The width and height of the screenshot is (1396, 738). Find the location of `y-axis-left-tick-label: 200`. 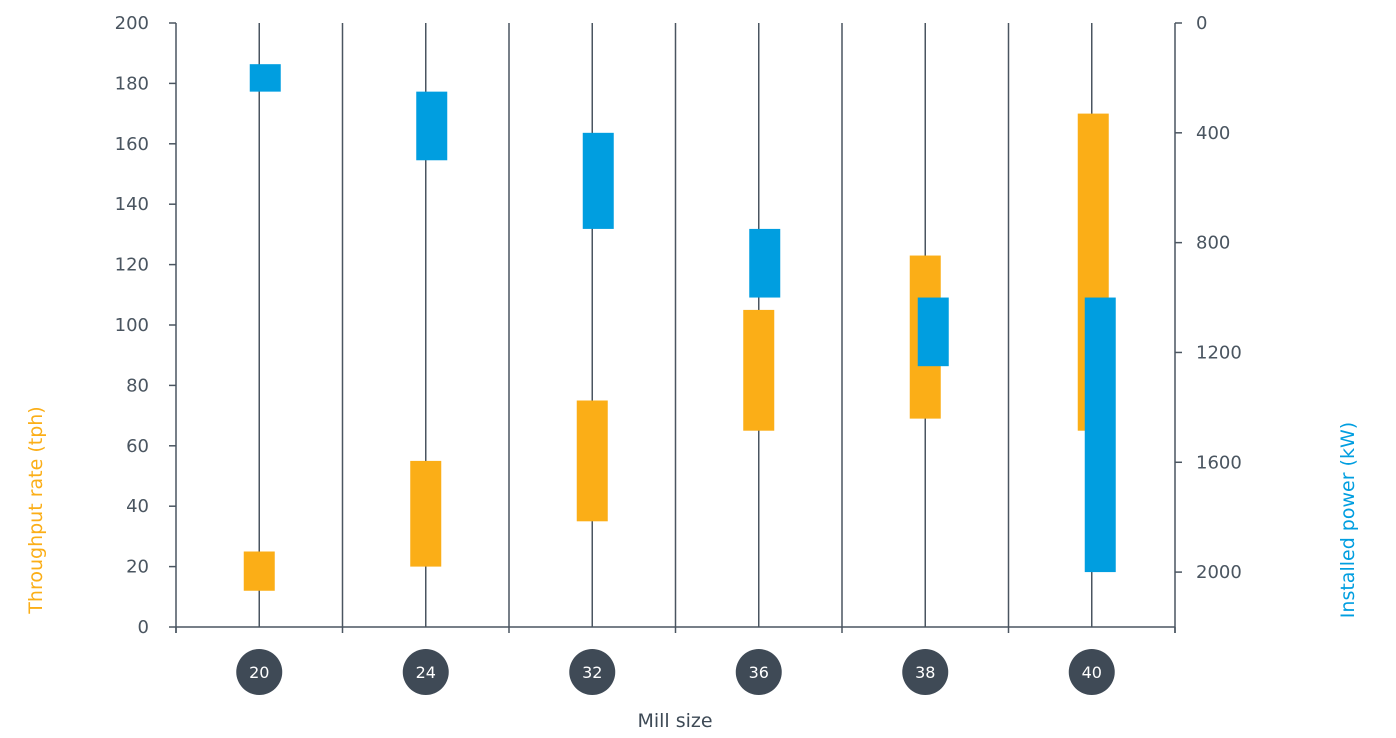

y-axis-left-tick-label: 200 is located at coordinates (132, 23).